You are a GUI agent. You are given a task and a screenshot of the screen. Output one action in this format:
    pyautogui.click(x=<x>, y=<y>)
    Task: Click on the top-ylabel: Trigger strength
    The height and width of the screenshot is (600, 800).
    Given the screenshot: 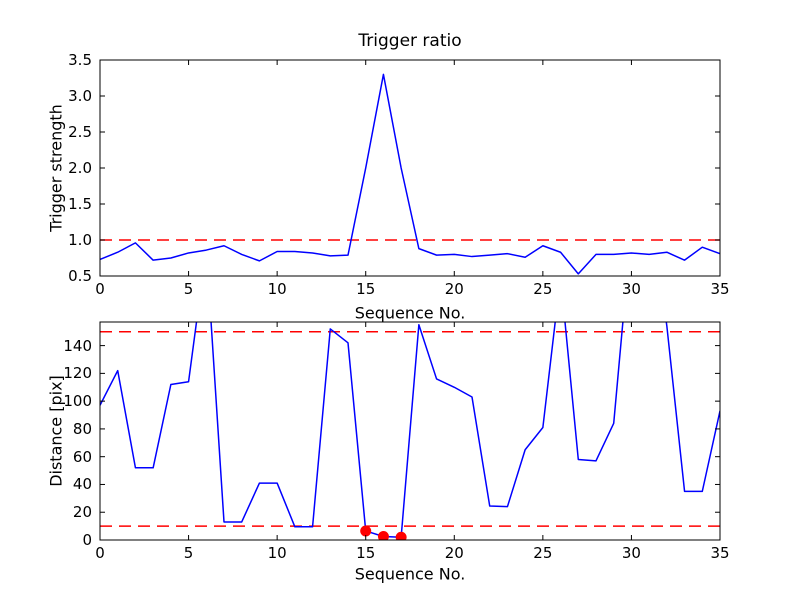 What is the action you would take?
    pyautogui.click(x=56, y=168)
    